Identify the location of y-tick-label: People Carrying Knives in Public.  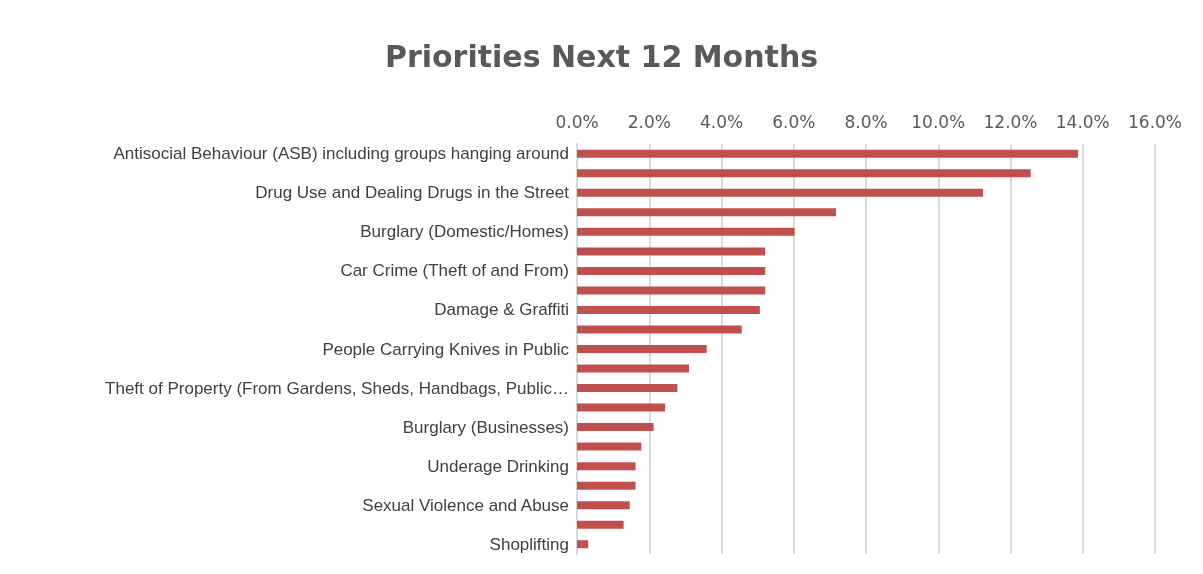
(446, 349).